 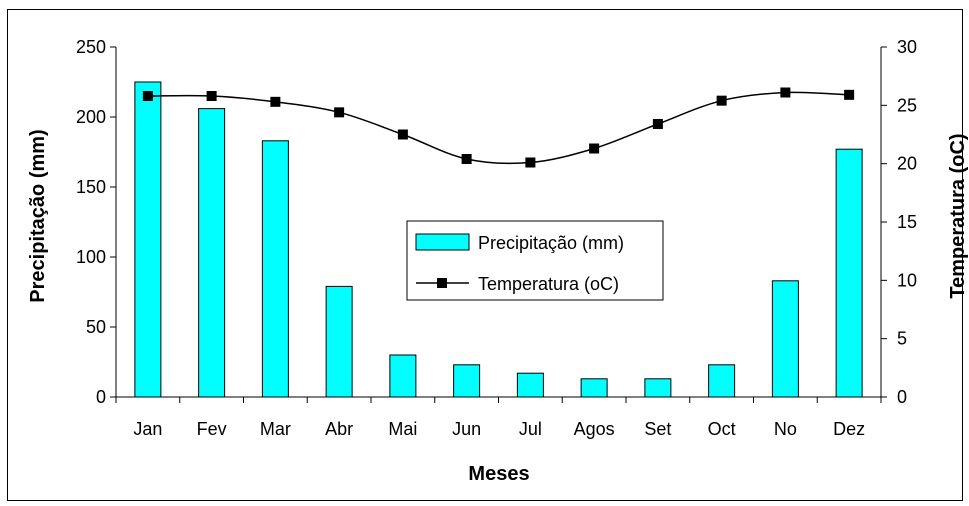 What do you see at coordinates (657, 124) in the screenshot?
I see `temperature-point-set` at bounding box center [657, 124].